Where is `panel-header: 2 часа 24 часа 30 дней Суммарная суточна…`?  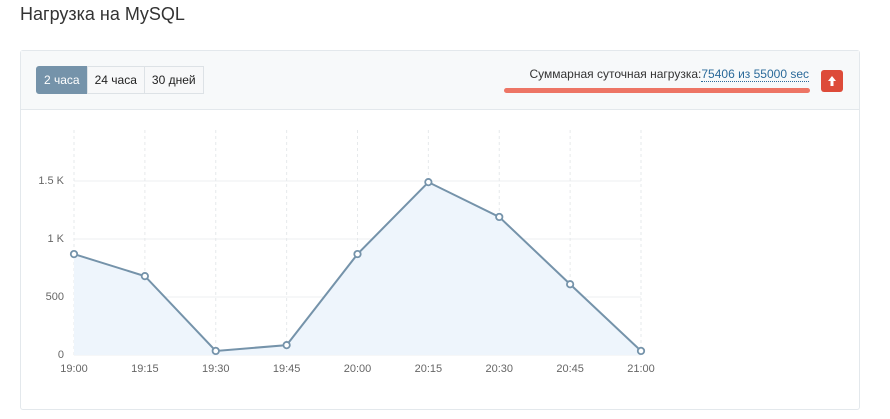
panel-header: 2 часа 24 часа 30 дней Суммарная суточна… is located at coordinates (440, 80).